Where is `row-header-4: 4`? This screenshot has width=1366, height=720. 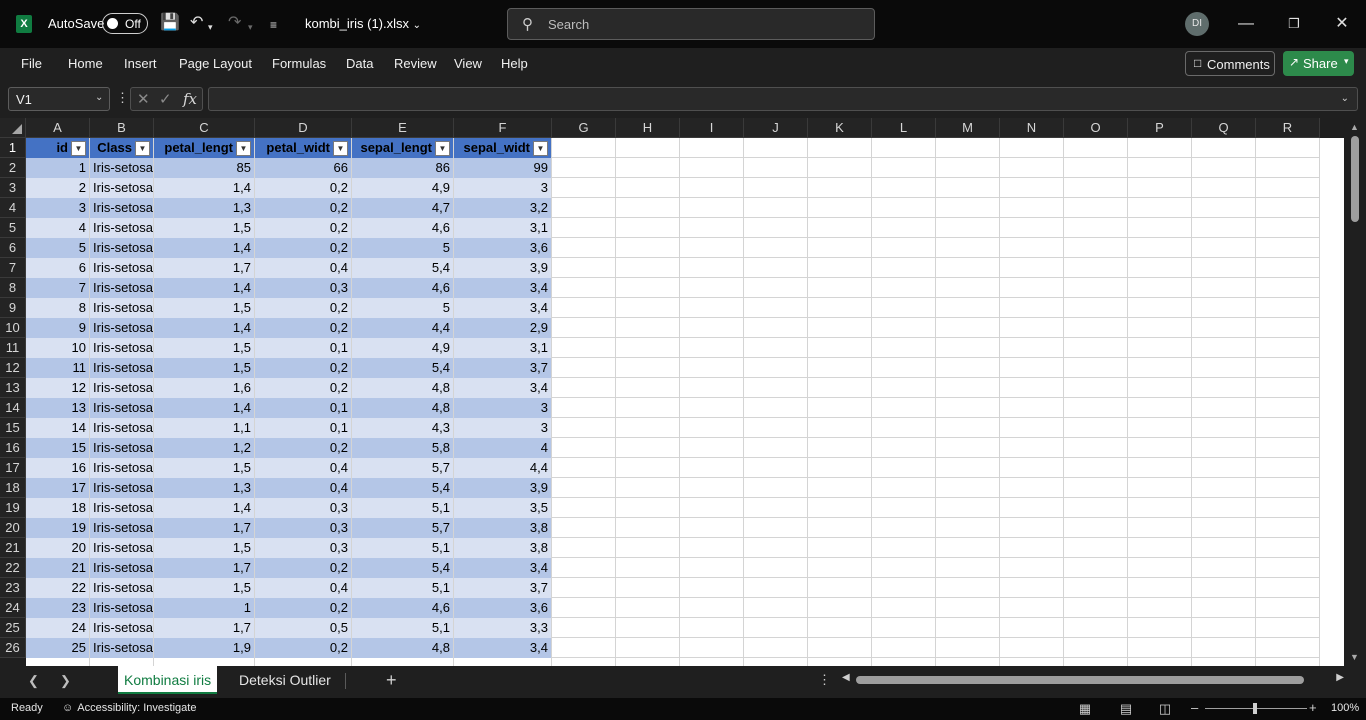
row-header-4: 4 is located at coordinates (13, 208).